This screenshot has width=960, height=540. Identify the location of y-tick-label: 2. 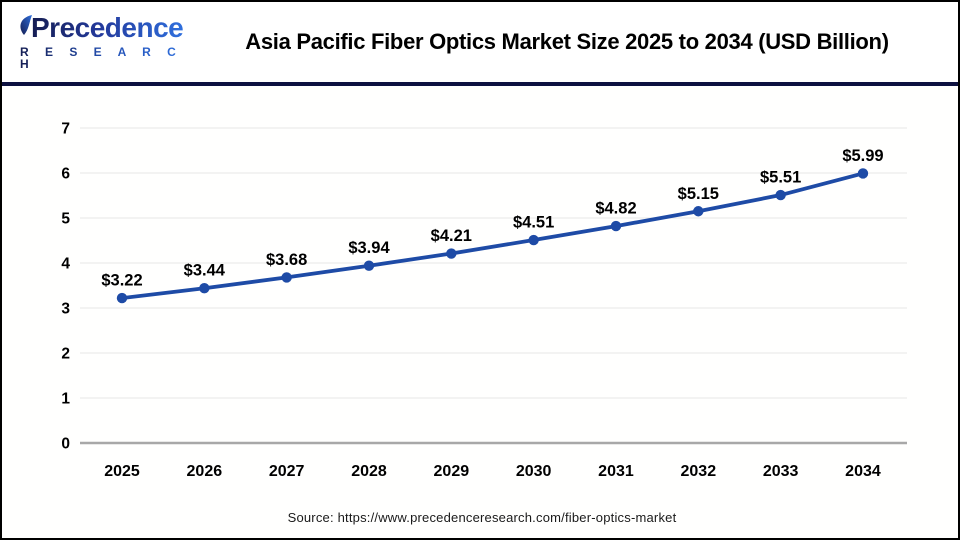
(65, 354).